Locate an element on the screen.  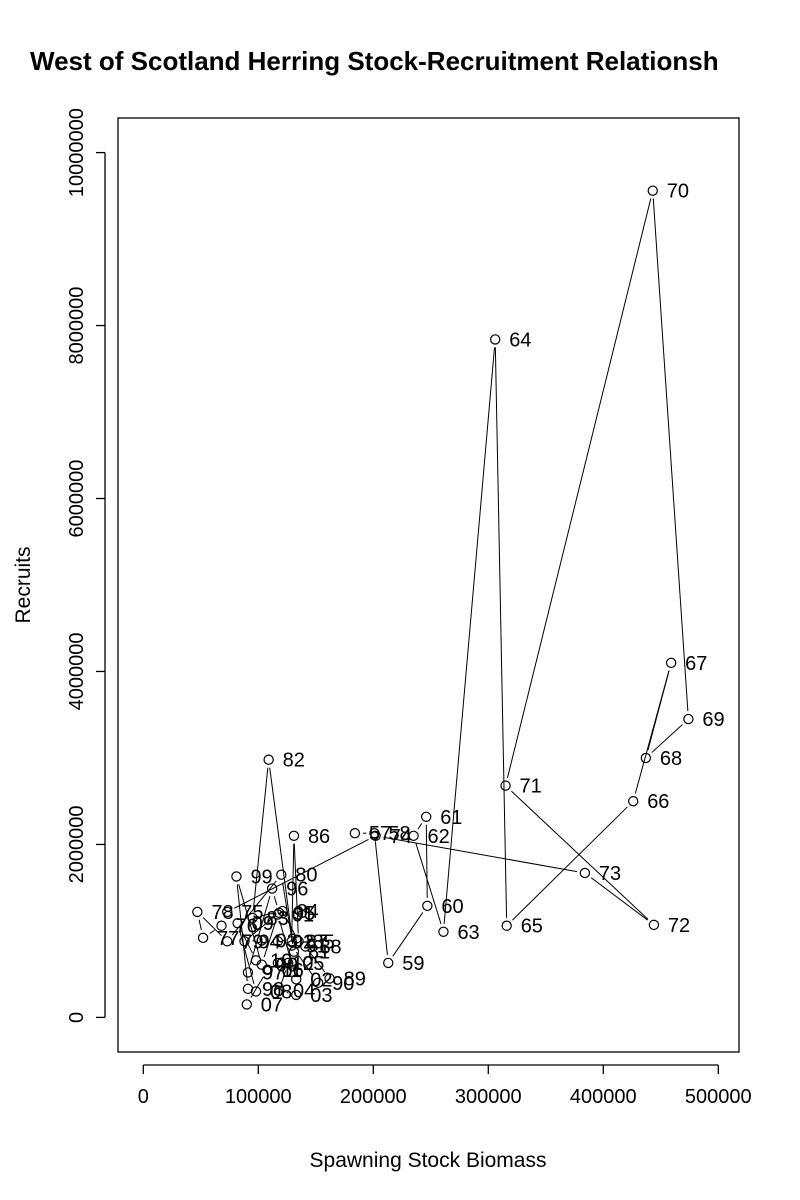
point-label: 88 is located at coordinates (330, 947).